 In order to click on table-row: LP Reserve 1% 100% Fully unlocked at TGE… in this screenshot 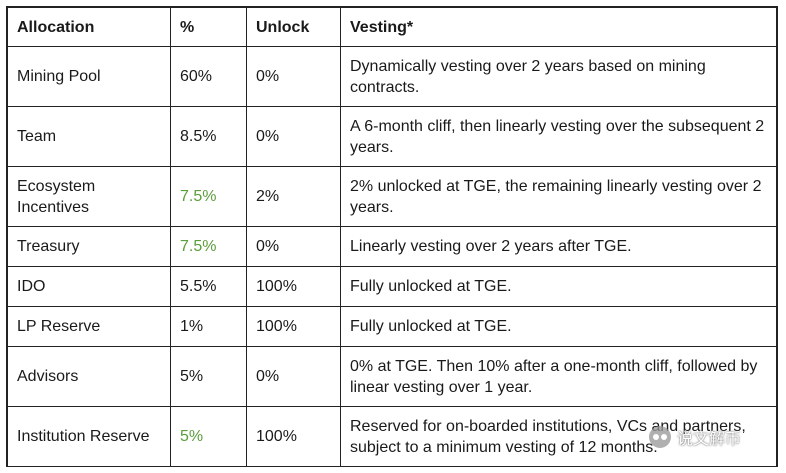, I will do `click(392, 326)`.